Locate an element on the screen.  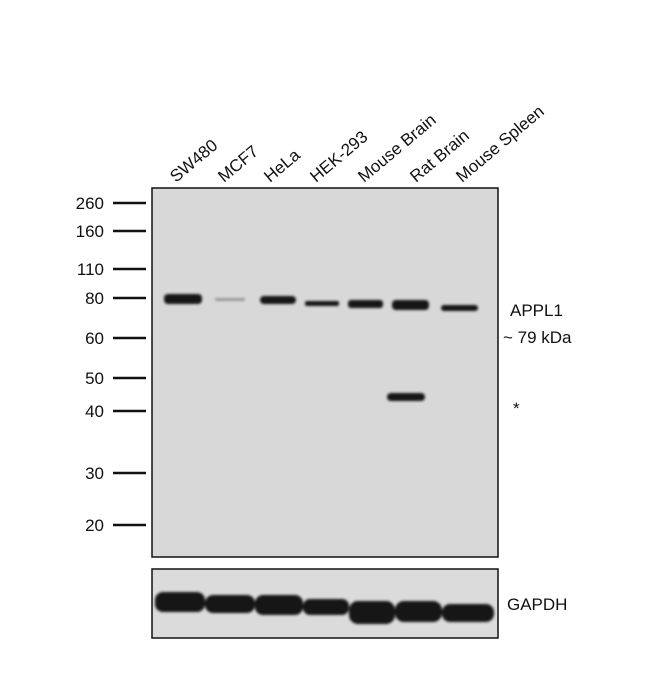
marker-label: 40 is located at coordinates (94, 411).